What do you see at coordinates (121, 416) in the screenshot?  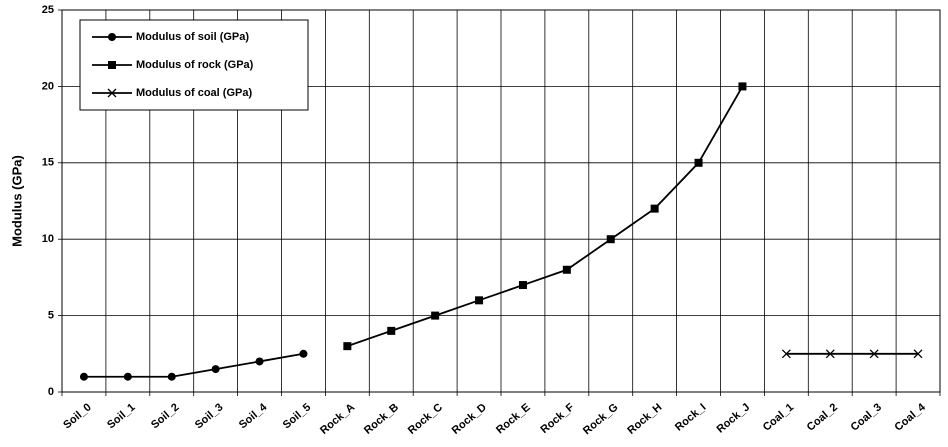 I see `x-tick-label: Soil_1` at bounding box center [121, 416].